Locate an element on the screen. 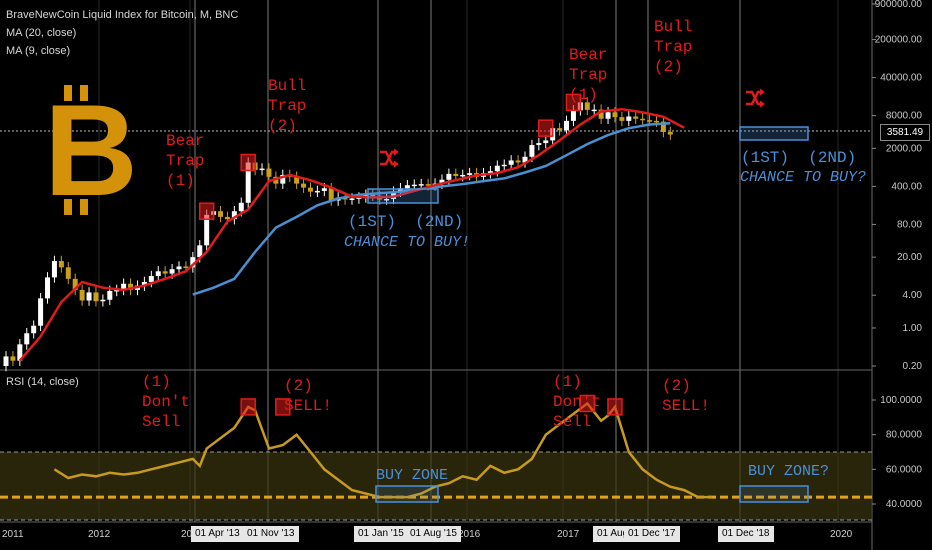 The height and width of the screenshot is (550, 932). x-tick-2017: 2017 is located at coordinates (568, 534).